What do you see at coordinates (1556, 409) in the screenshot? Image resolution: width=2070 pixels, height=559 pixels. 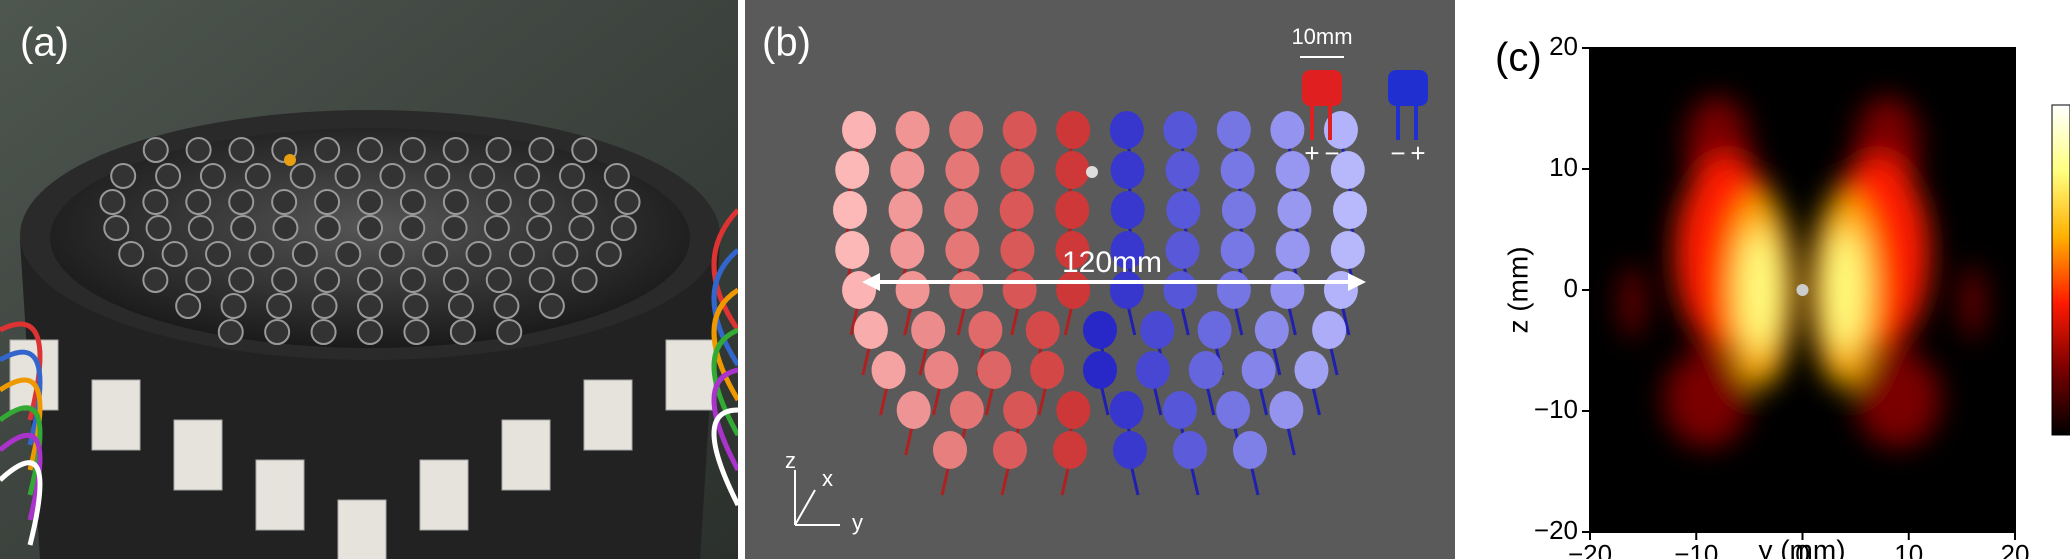 I see `y-tick-label: −10` at bounding box center [1556, 409].